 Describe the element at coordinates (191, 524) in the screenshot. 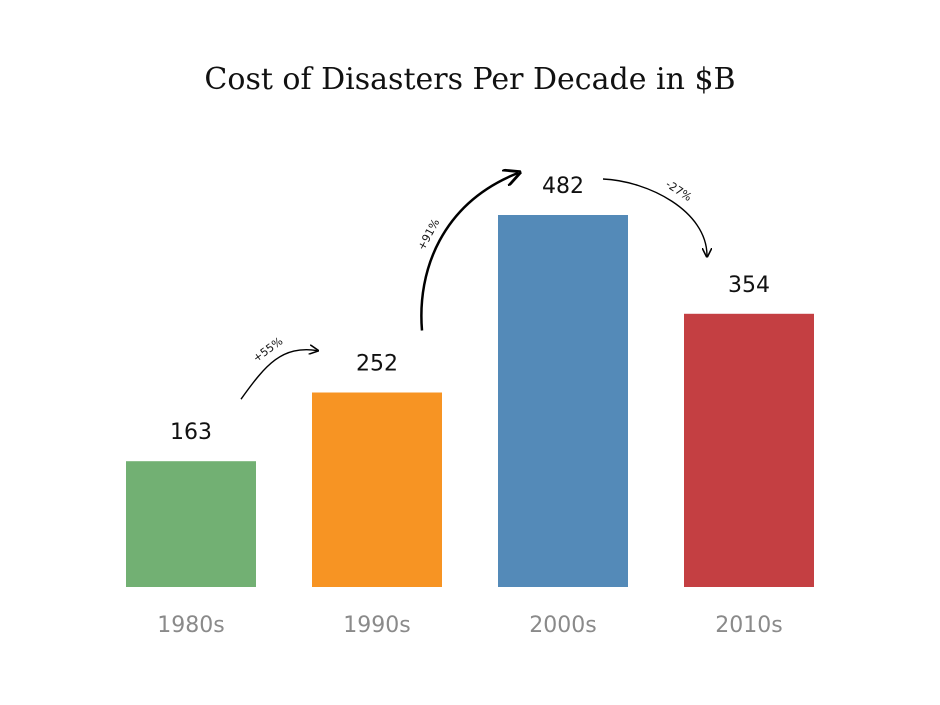

I see `bar-1980s` at that location.